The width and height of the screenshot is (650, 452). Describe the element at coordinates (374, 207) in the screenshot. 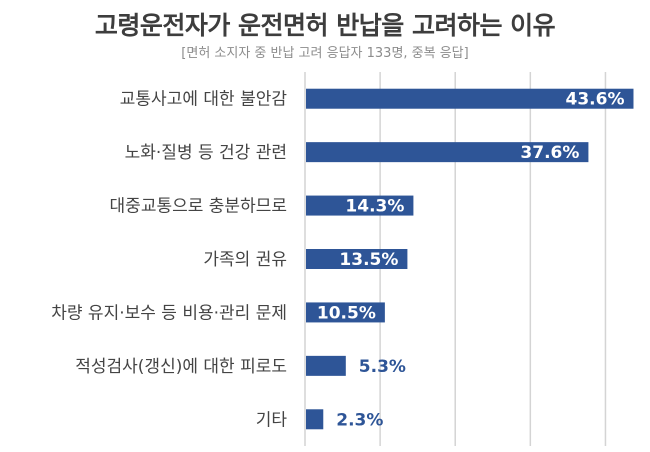

I see `data-label: 14.3%` at that location.